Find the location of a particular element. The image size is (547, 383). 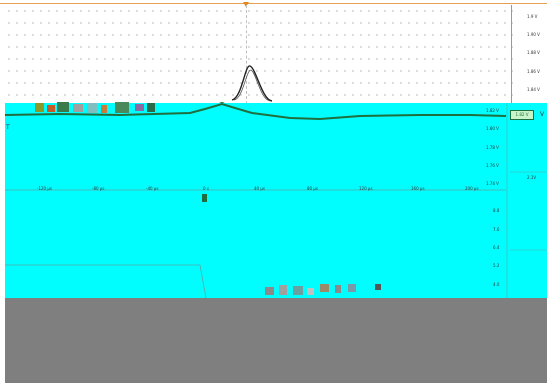

upper-y-tick: 1.84 V is located at coordinates (533, 89).